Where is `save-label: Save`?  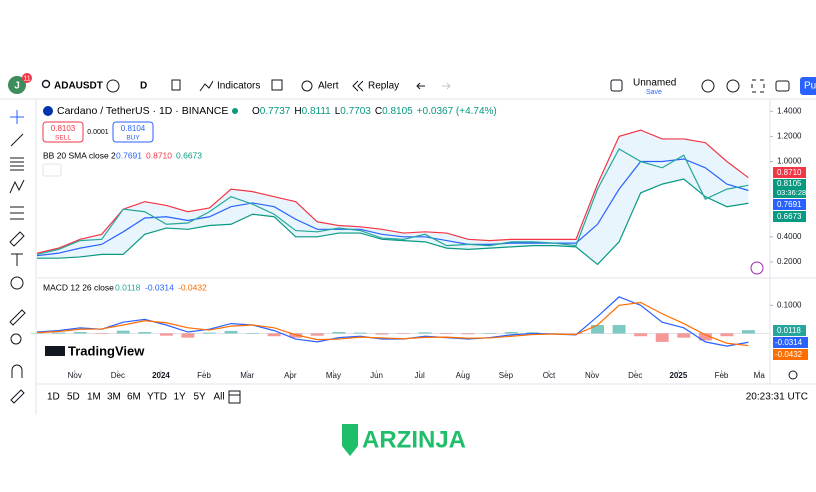 save-label: Save is located at coordinates (654, 92).